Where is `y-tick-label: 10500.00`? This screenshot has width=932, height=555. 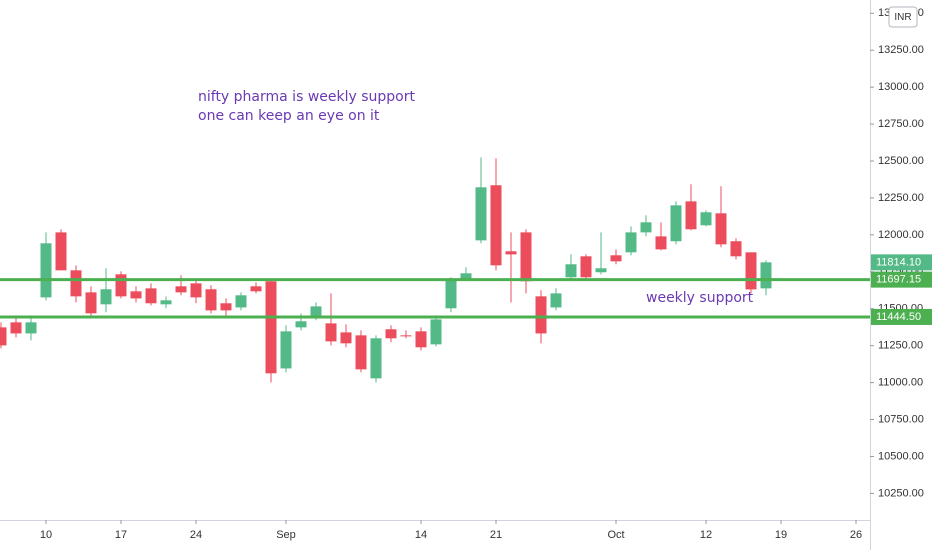 y-tick-label: 10500.00 is located at coordinates (901, 456).